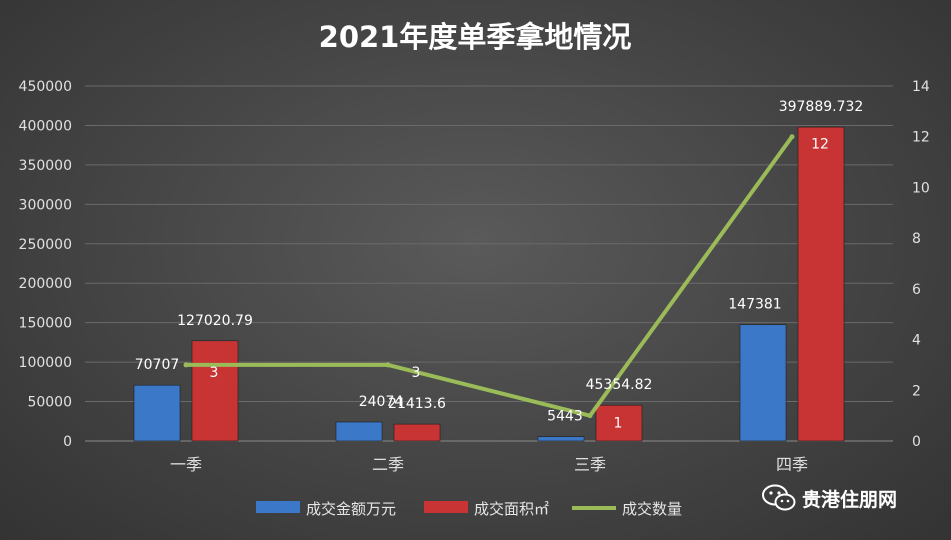 The width and height of the screenshot is (951, 540). Describe the element at coordinates (45, 363) in the screenshot. I see `left-tick-label: 100000` at that location.